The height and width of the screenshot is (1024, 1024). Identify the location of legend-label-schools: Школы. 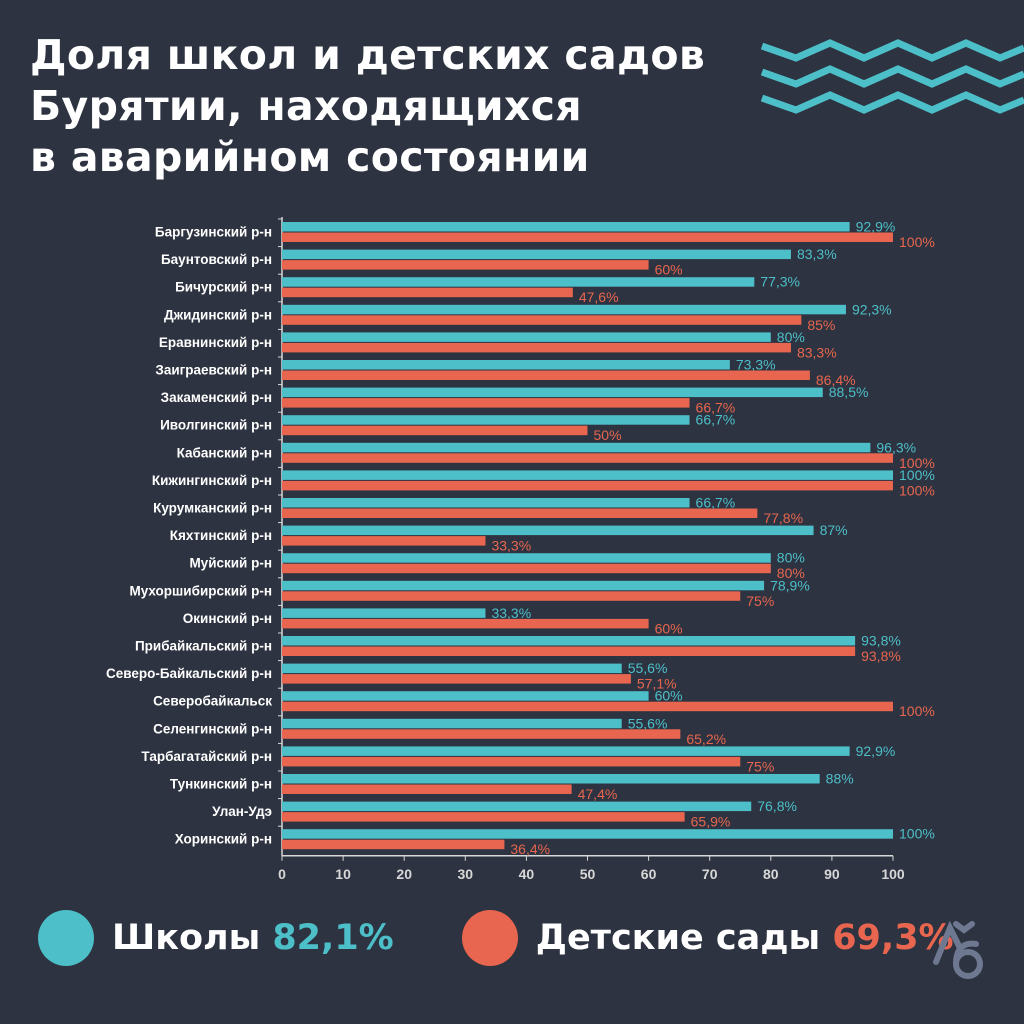
(186, 938).